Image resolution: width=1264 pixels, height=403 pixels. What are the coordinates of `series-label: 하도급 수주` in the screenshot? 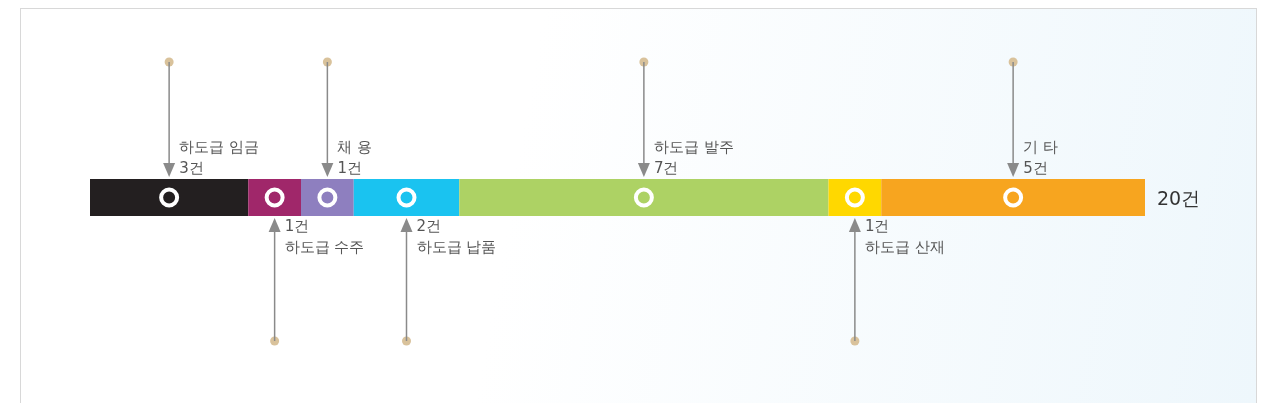 It's located at (324, 247).